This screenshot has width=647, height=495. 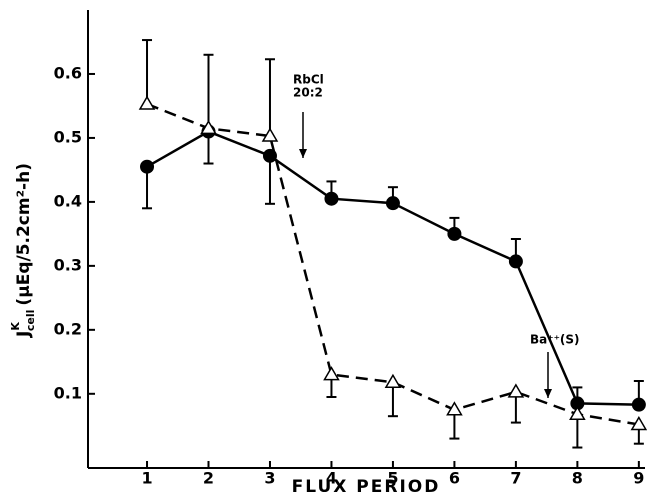 What do you see at coordinates (269, 478) in the screenshot?
I see `x-tick-label: 3` at bounding box center [269, 478].